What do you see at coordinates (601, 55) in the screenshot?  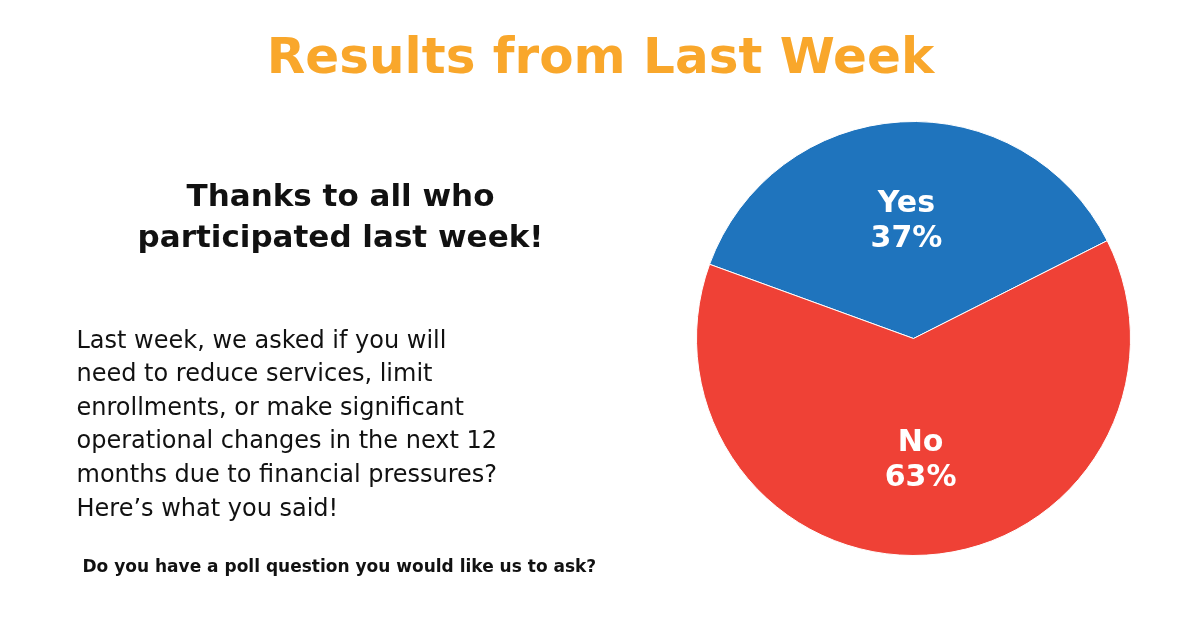 I see `chart-title: Results from Last Week` at bounding box center [601, 55].